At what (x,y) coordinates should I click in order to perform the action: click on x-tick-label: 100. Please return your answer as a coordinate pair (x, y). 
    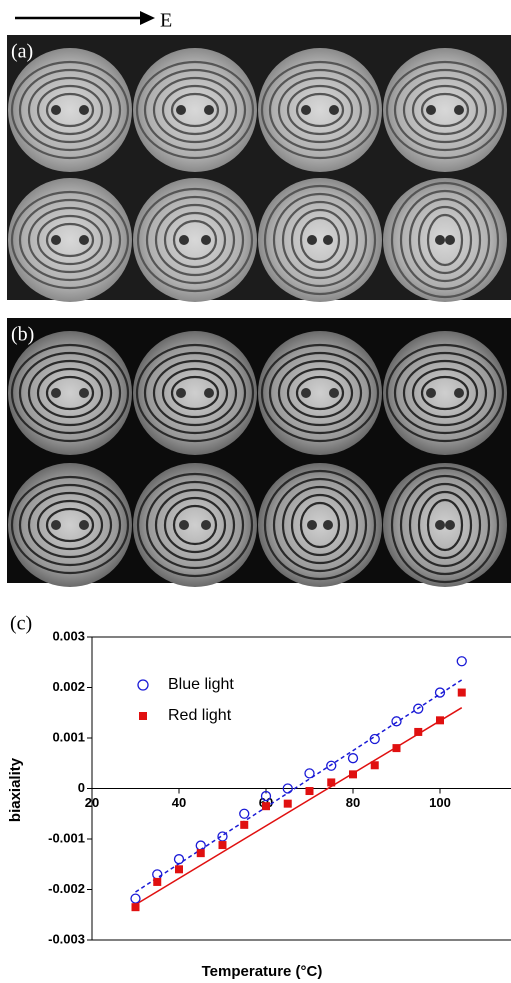
    Looking at the image, I should click on (440, 802).